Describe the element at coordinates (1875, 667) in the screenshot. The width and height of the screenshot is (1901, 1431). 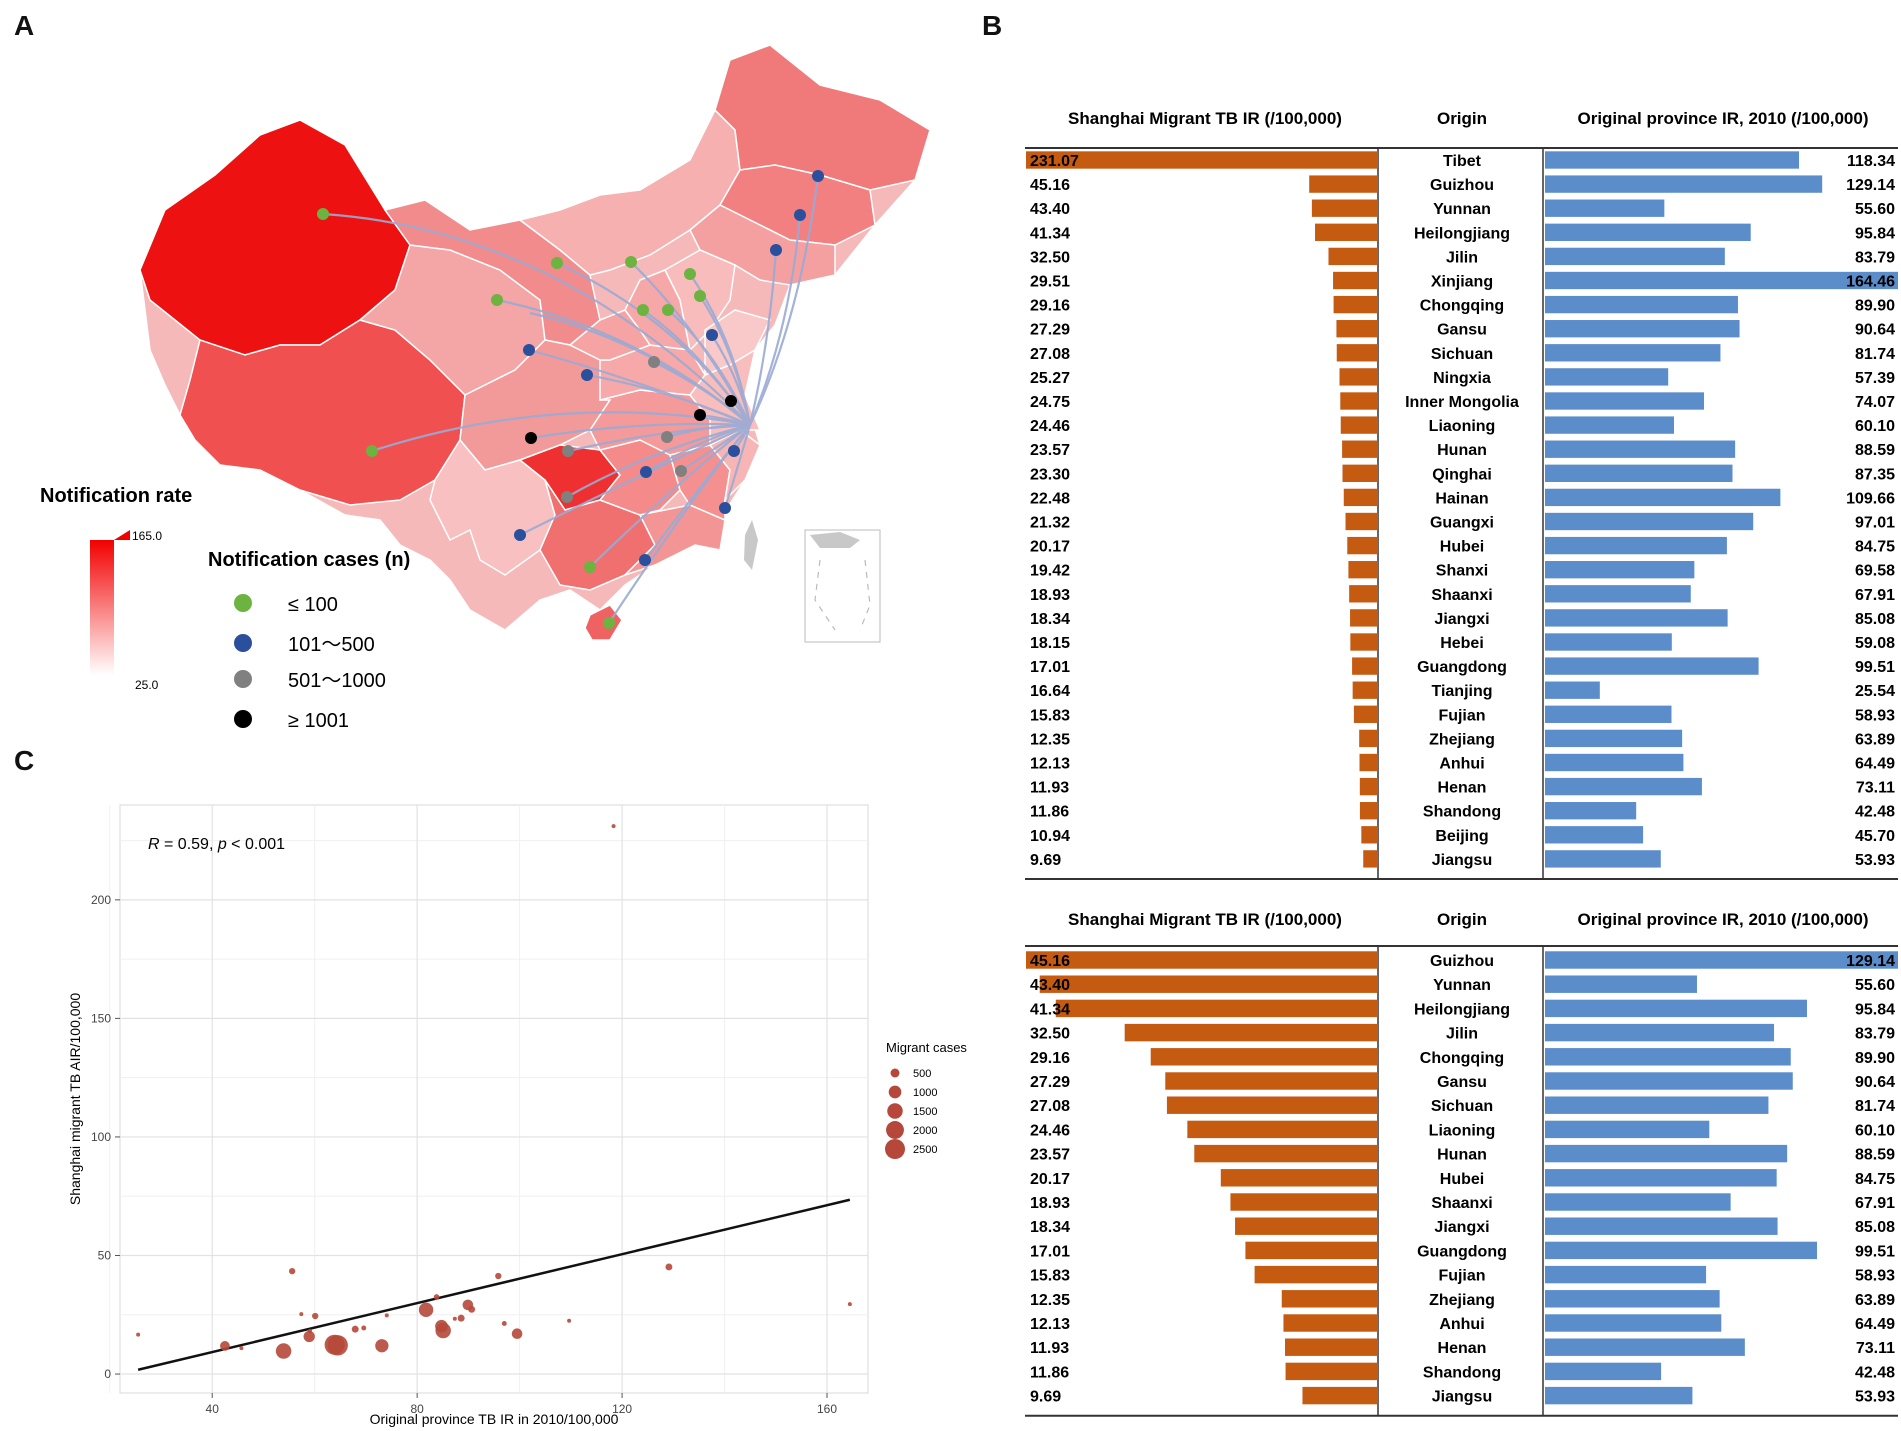
I see `province-ir-value: 99.51` at that location.